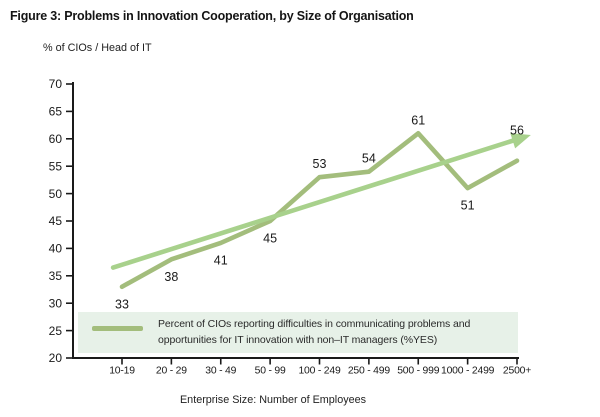 The image size is (600, 417). Describe the element at coordinates (171, 371) in the screenshot. I see `x-tick-label: 20 - 29` at that location.